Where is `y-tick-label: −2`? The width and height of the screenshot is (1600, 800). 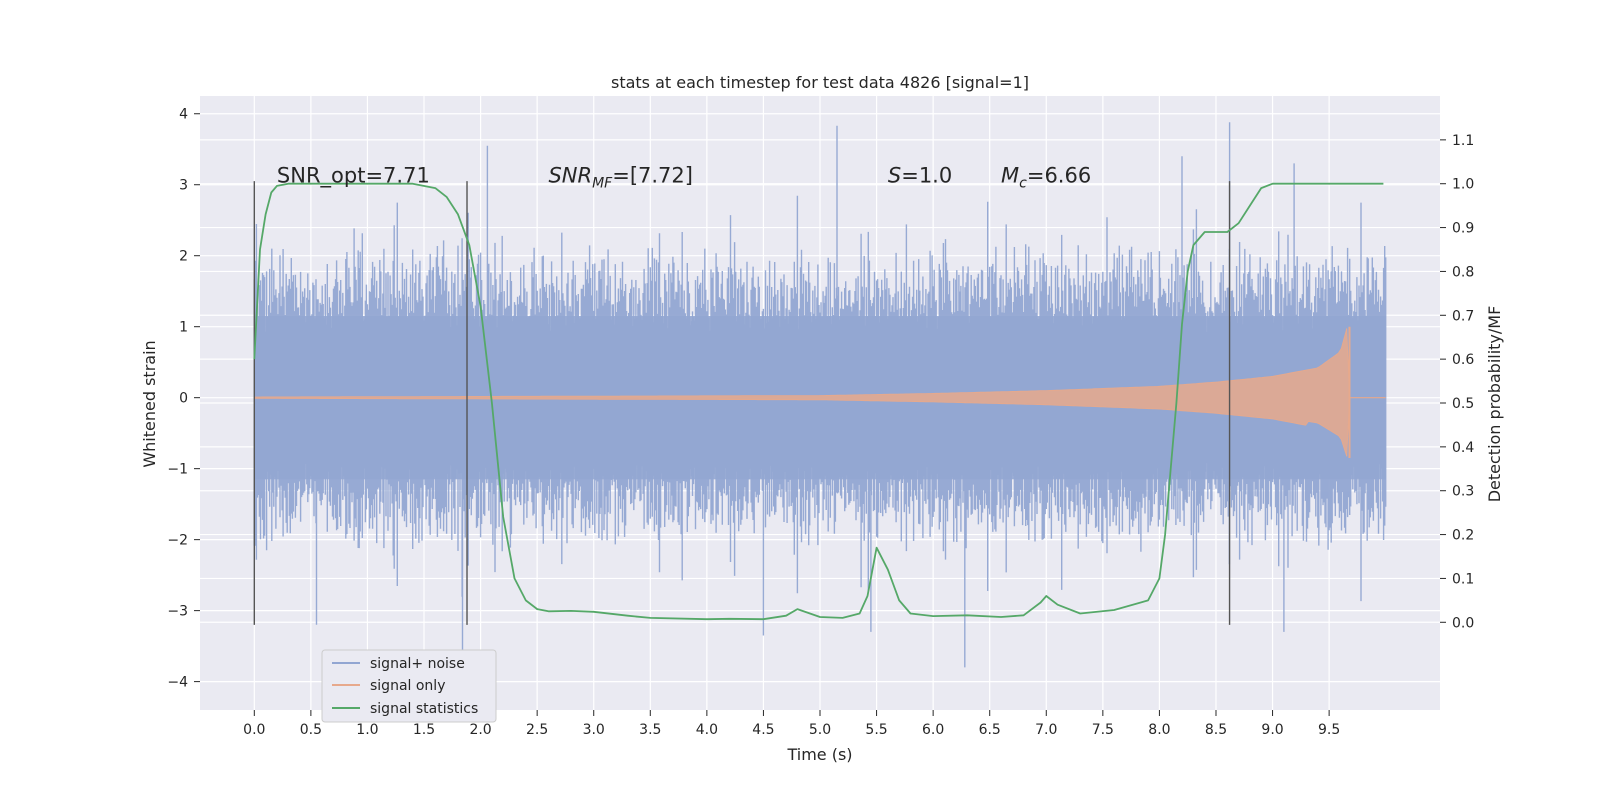 y-tick-label: −2 is located at coordinates (177, 541).